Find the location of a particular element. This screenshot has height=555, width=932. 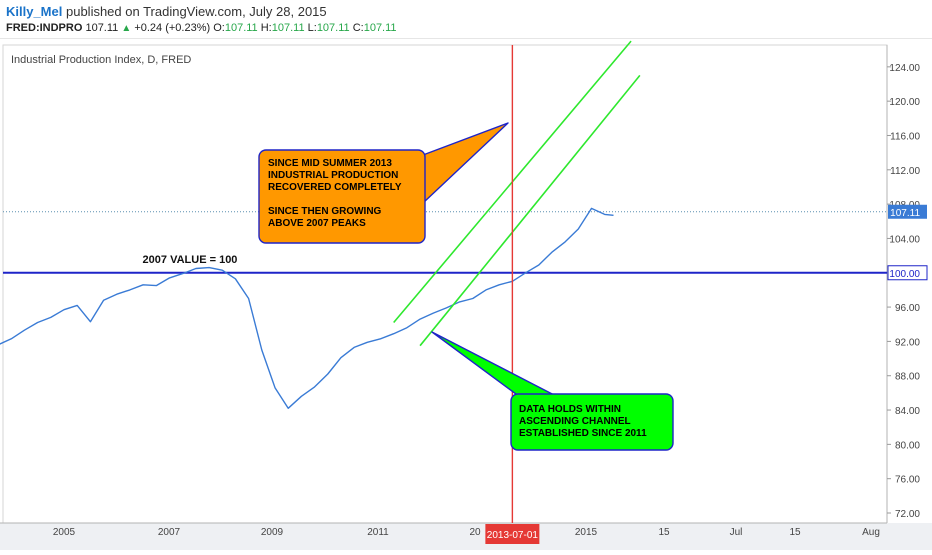

x-tick-label: 2009 is located at coordinates (272, 532).